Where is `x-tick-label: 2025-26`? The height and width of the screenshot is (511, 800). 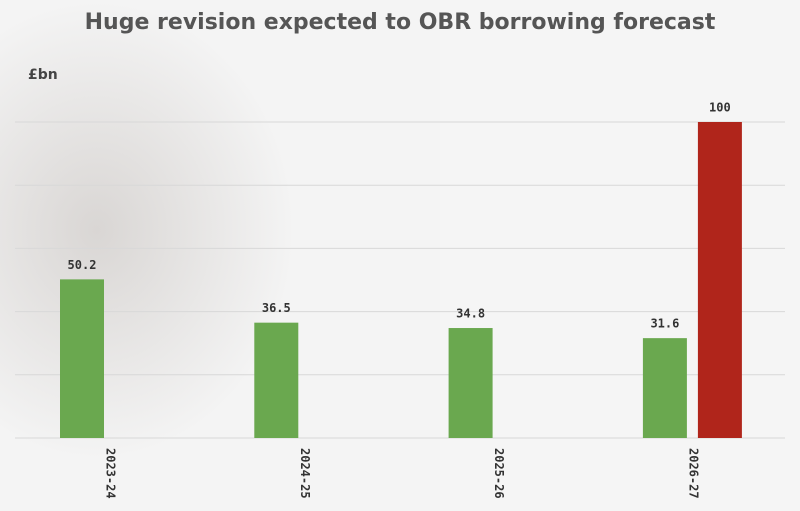 x-tick-label: 2025-26 is located at coordinates (499, 473).